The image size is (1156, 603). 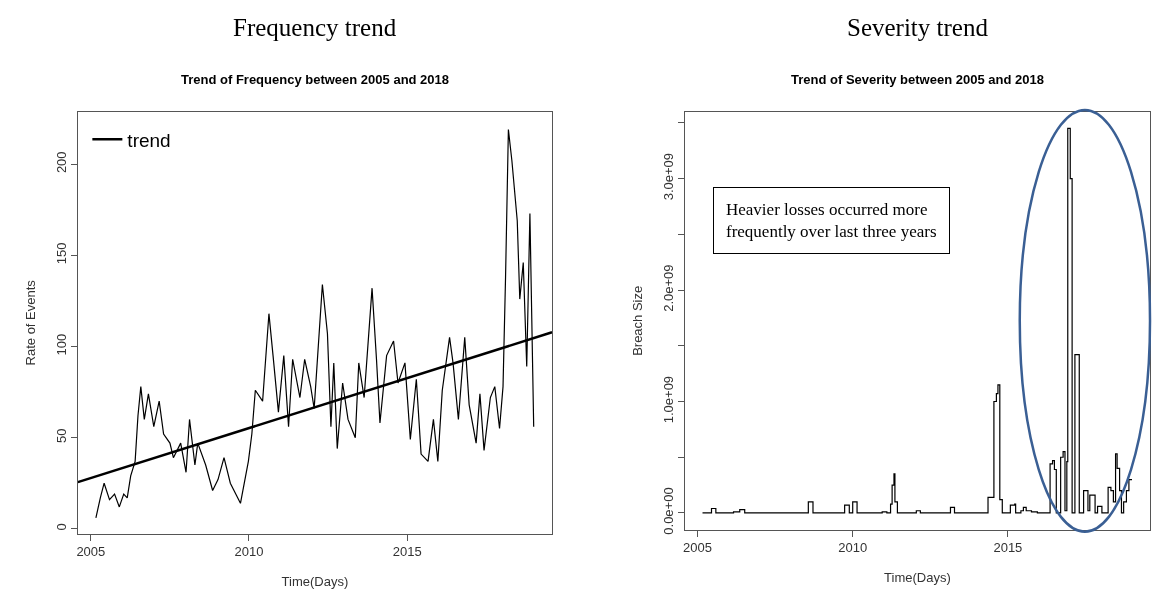 I want to click on y-tick-label: 1.0e+09, so click(x=668, y=399).